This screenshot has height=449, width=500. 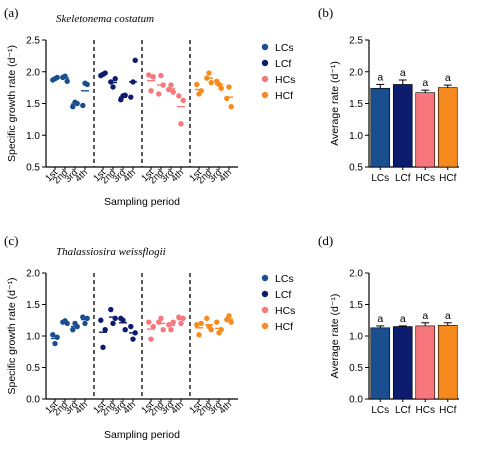 What do you see at coordinates (325, 240) in the screenshot?
I see `panel-label: (d)` at bounding box center [325, 240].